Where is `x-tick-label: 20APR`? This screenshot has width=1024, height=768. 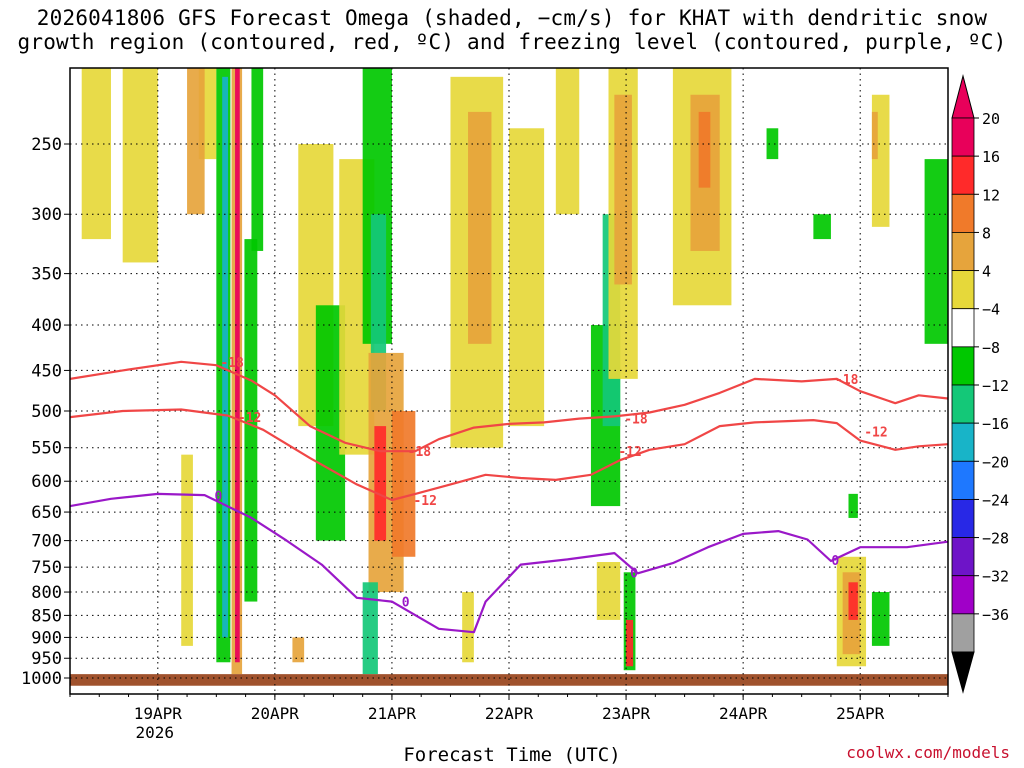 x-tick-label: 20APR is located at coordinates (275, 713).